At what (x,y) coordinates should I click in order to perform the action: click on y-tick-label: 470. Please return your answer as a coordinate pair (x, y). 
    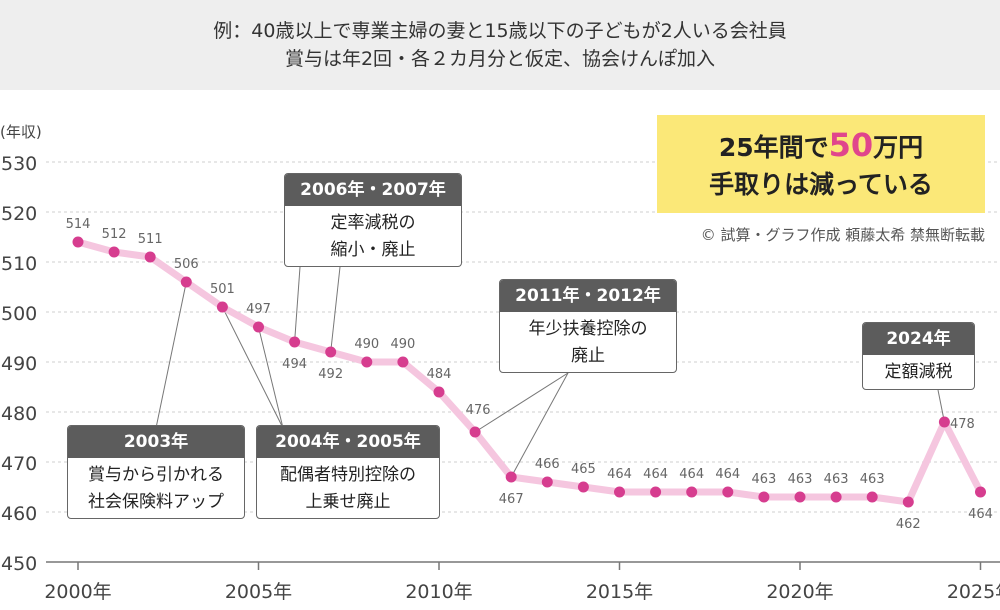
    Looking at the image, I should click on (19, 464).